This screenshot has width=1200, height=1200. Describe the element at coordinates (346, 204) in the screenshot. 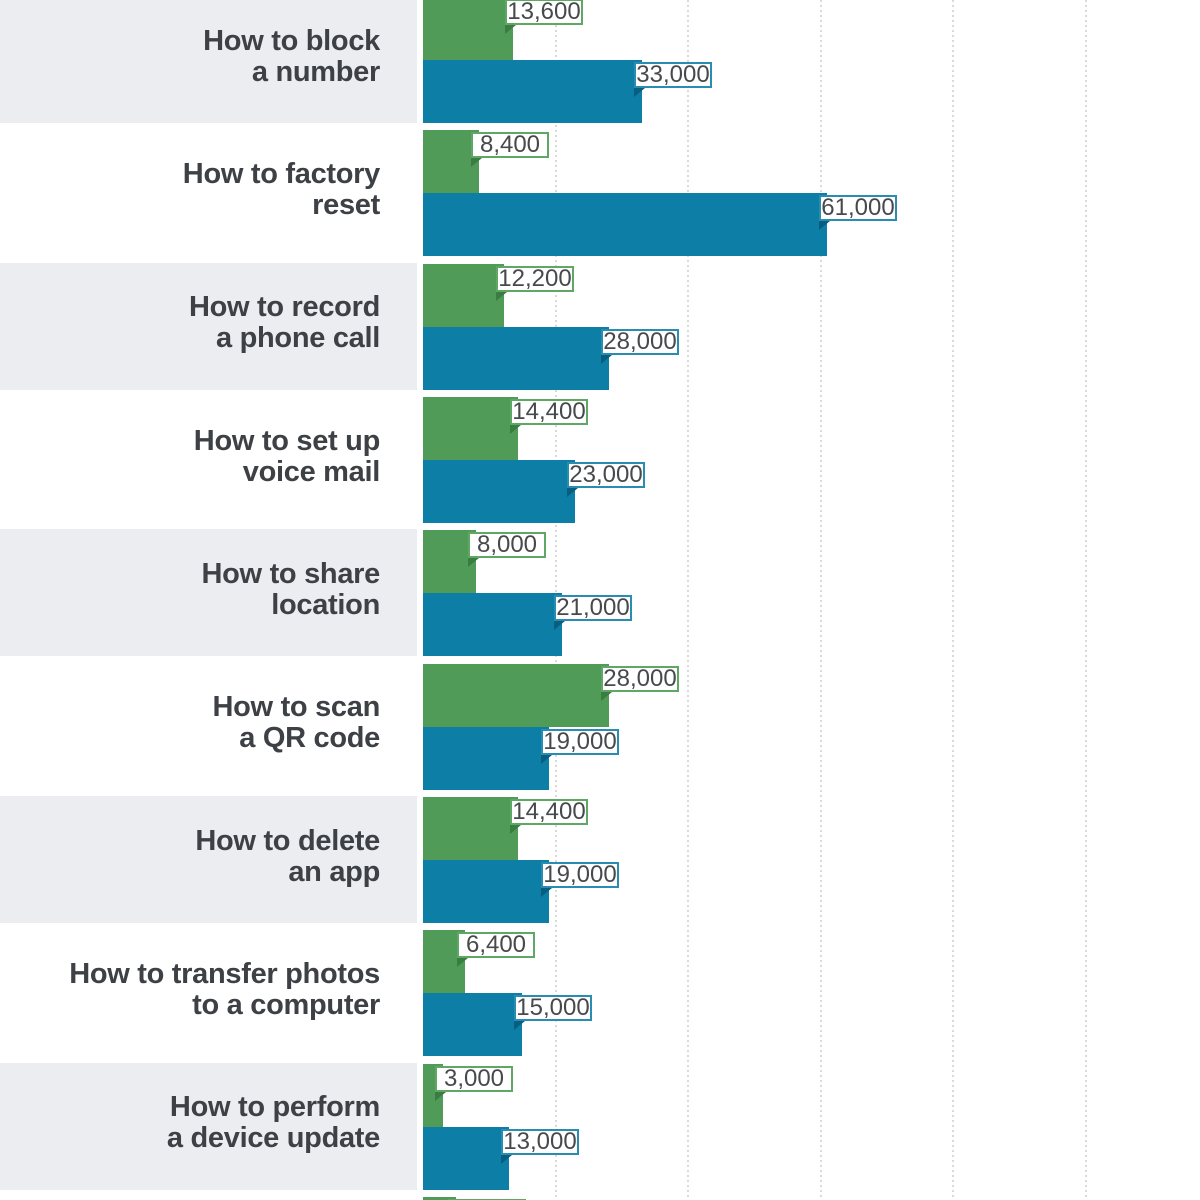

I see `category-label-line: reset` at that location.